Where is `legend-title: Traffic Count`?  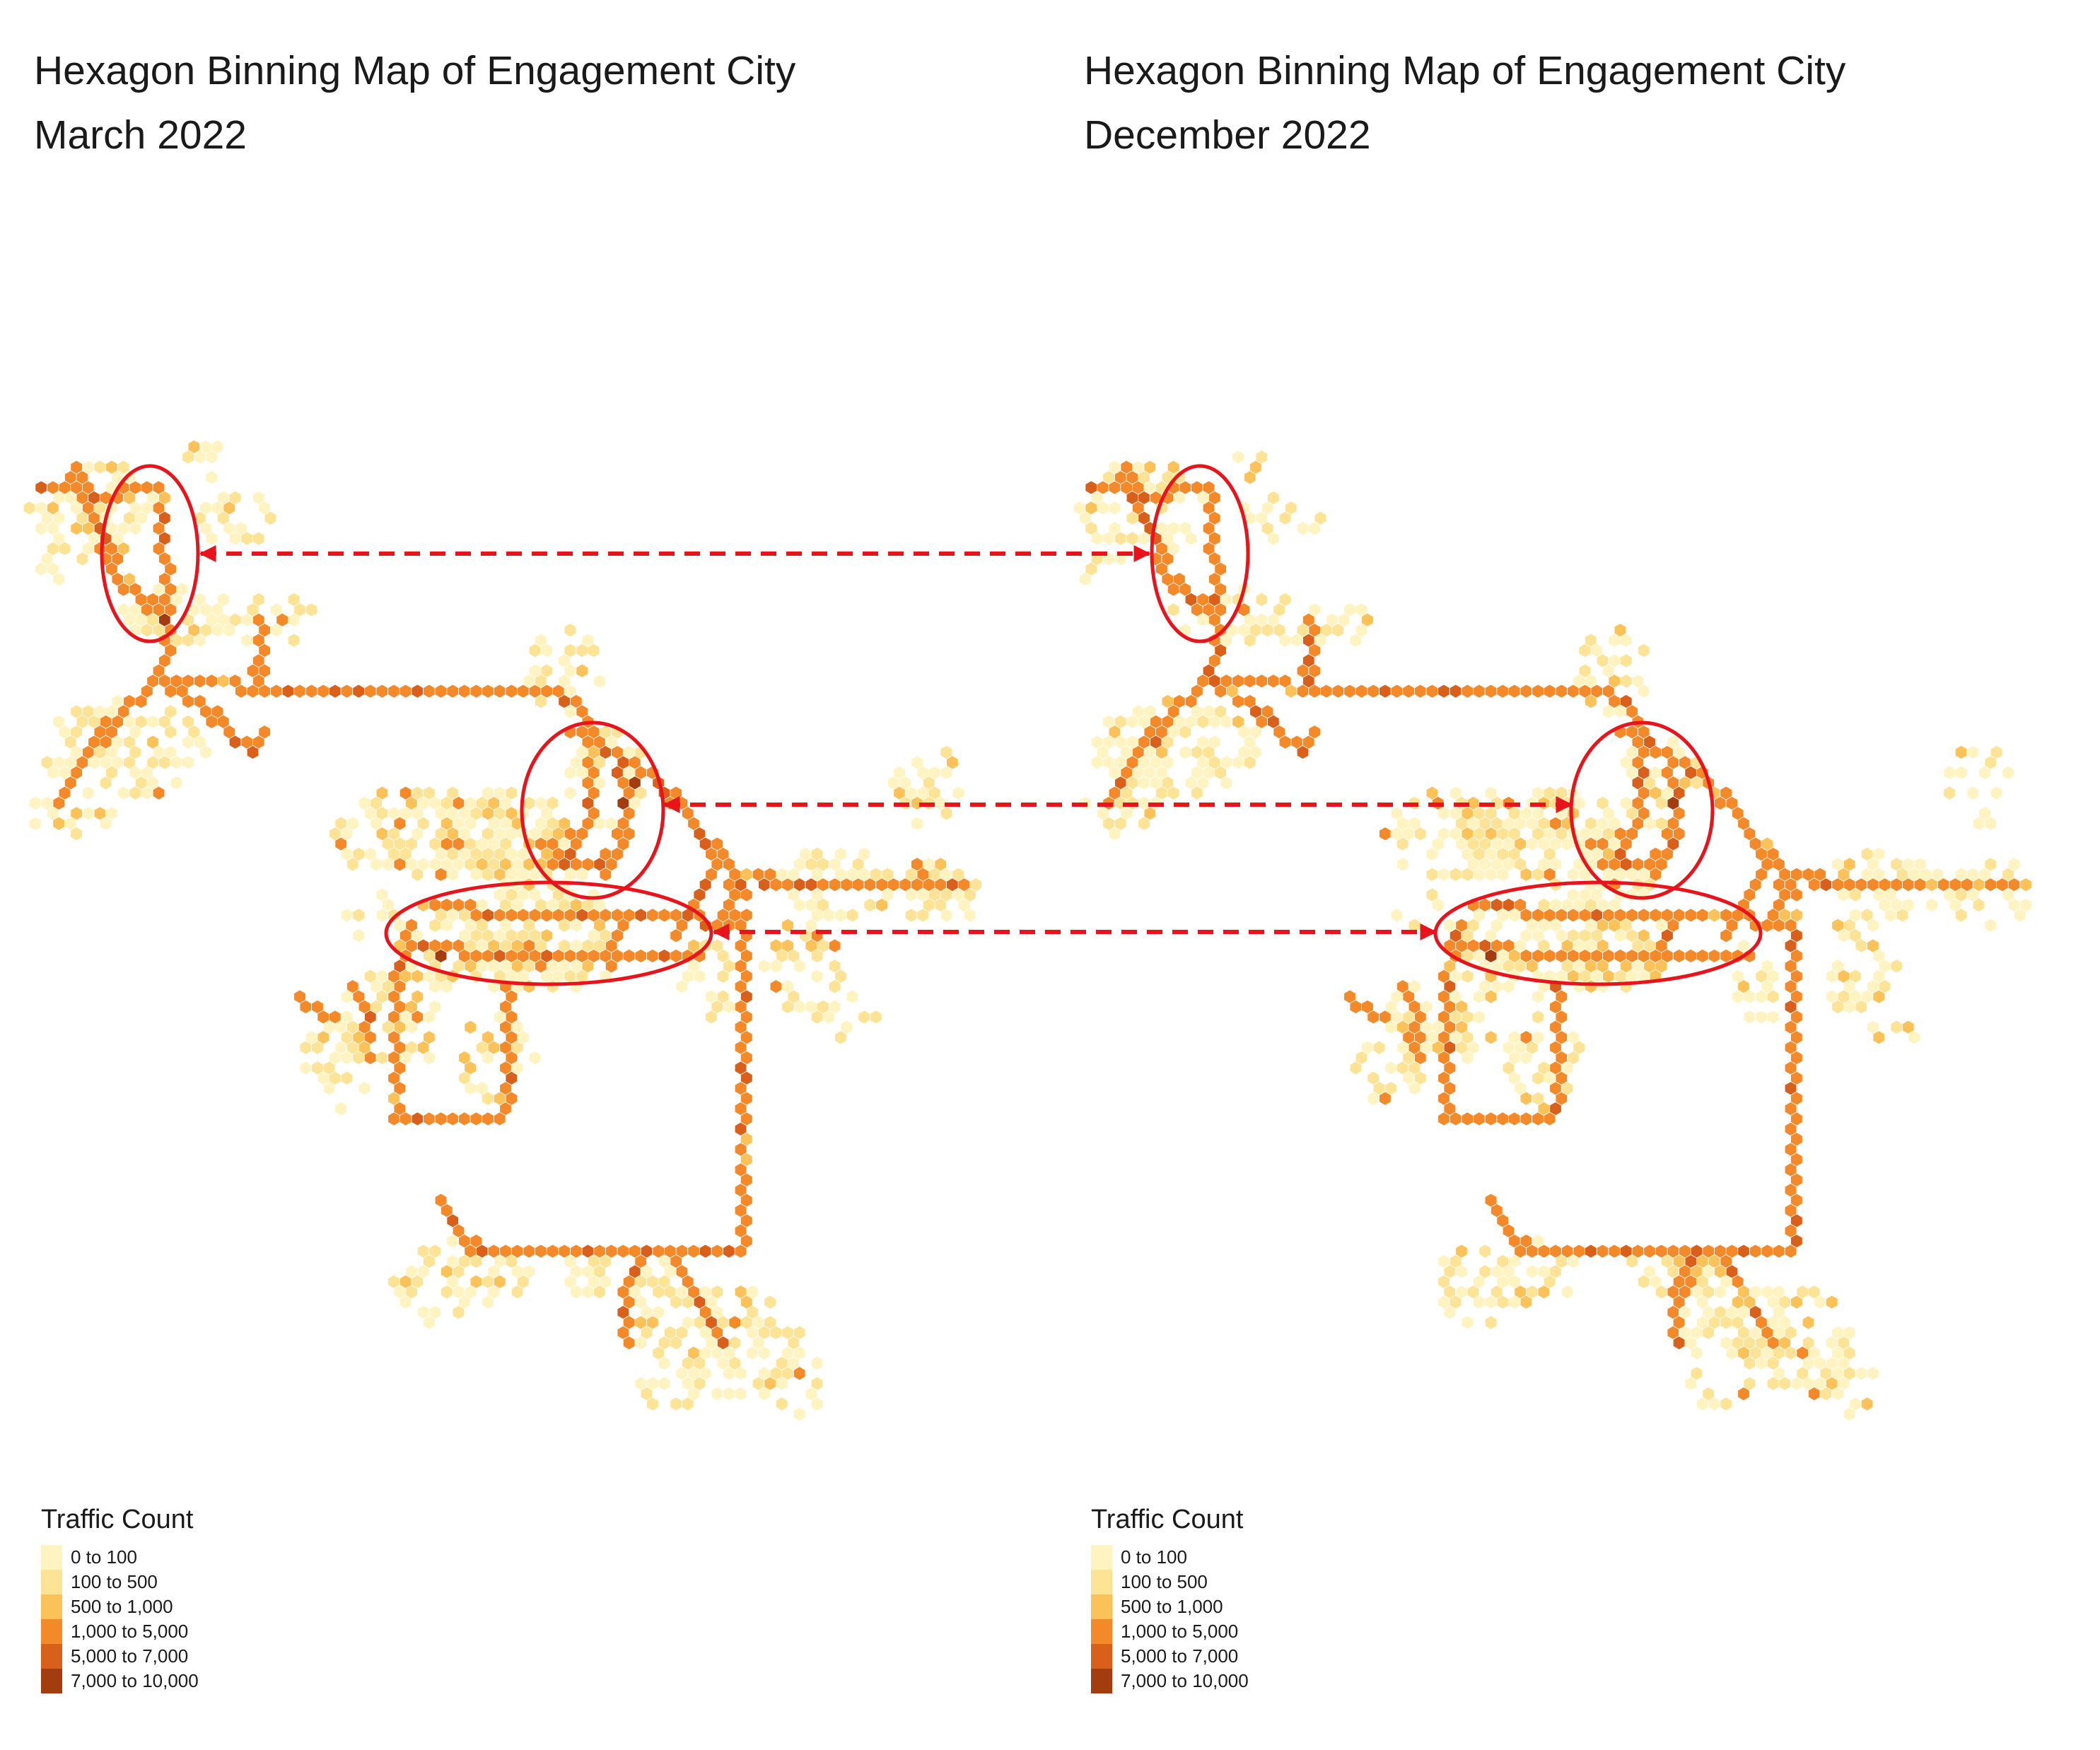 legend-title: Traffic Count is located at coordinates (1167, 1520).